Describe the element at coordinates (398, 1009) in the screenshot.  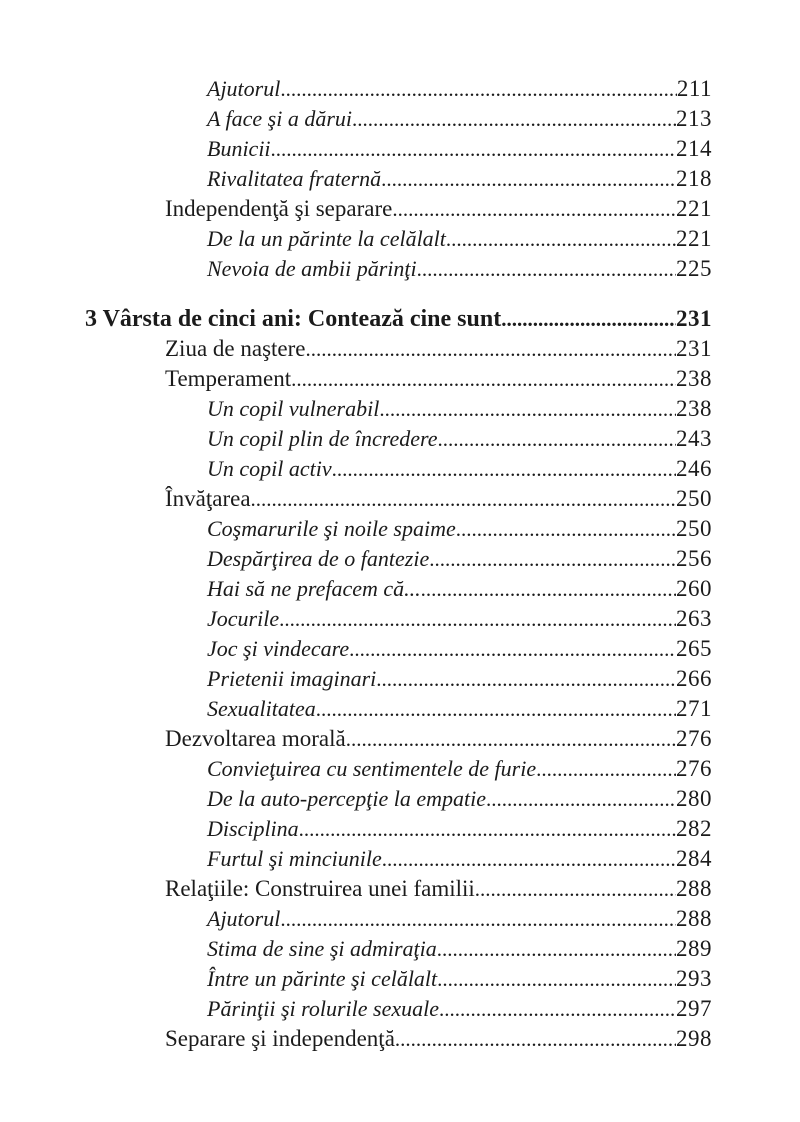
I see `toc-entry: Părinţii şi rolurile sexuale 297` at that location.